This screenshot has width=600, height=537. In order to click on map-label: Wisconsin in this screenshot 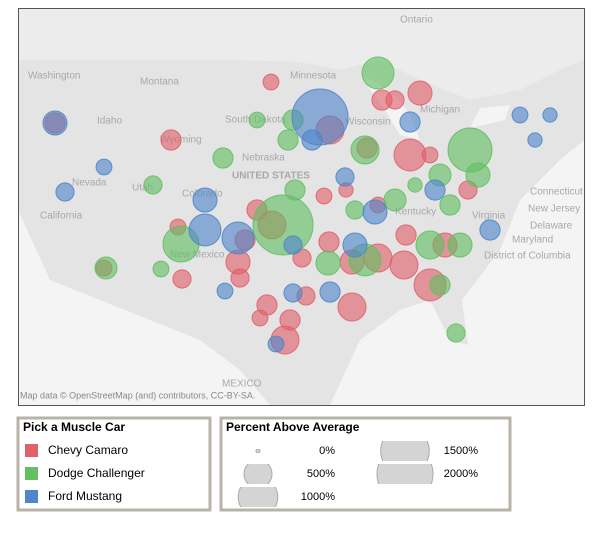, I will do `click(368, 122)`.